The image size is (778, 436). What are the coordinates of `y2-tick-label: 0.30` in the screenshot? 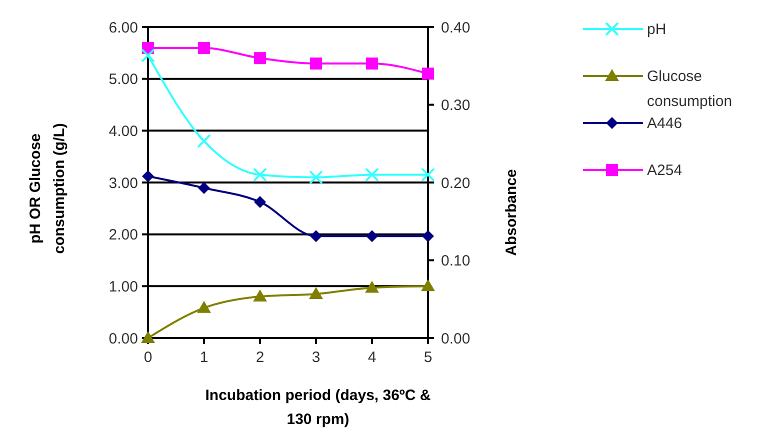 It's located at (455, 105).